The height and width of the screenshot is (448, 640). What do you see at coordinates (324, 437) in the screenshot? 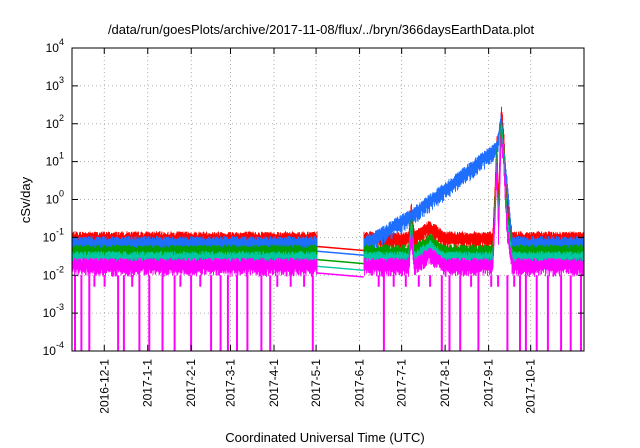
I see `x-axis-label: Coordinated Universal Time (UTC)` at bounding box center [324, 437].